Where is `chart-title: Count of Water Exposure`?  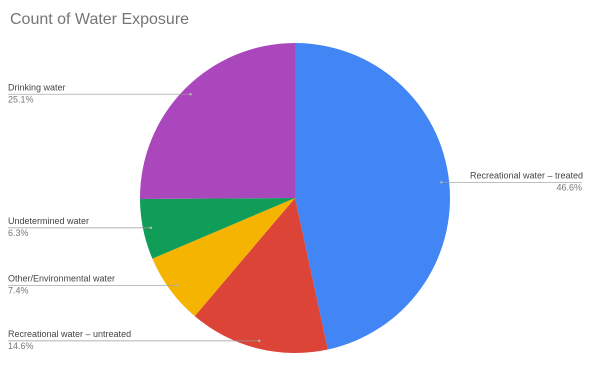 chart-title: Count of Water Exposure is located at coordinates (99, 19).